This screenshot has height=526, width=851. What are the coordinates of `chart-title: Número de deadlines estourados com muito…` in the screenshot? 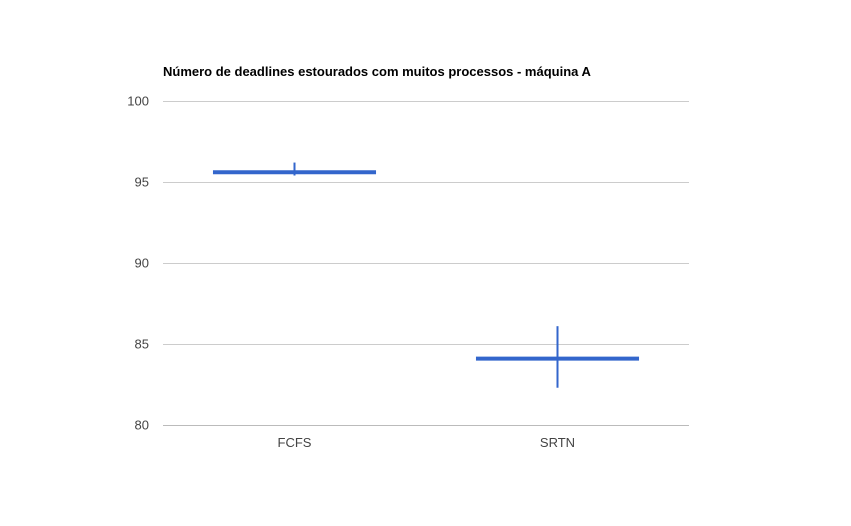 It's located at (377, 71).